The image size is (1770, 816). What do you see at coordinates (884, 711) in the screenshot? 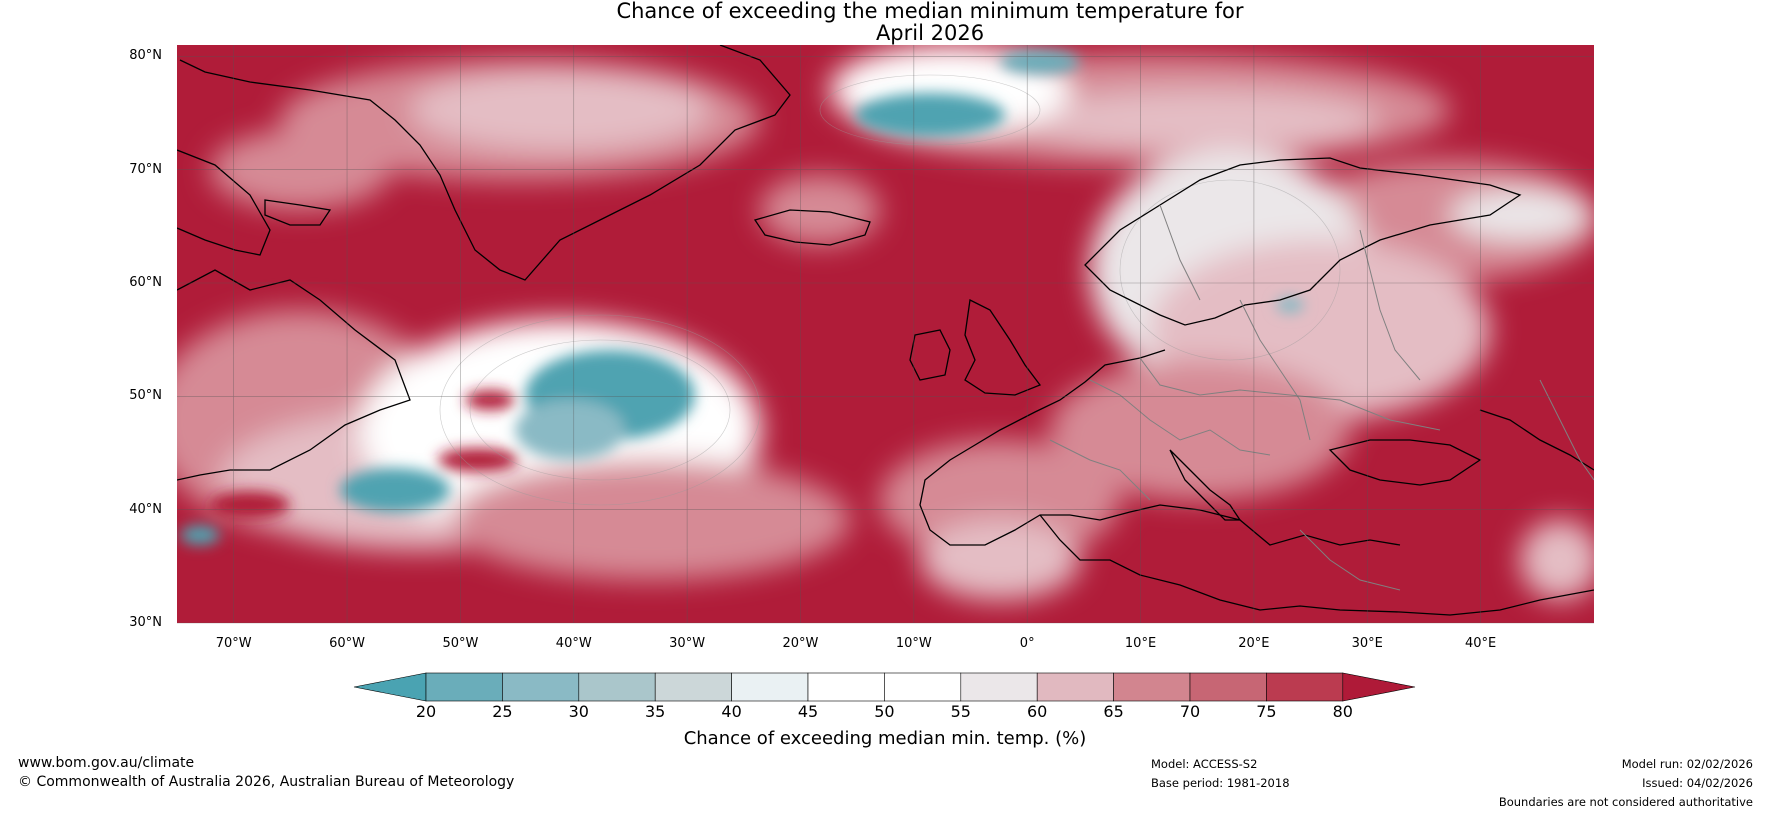
I see `colorbar-tick-label: 50` at bounding box center [884, 711].